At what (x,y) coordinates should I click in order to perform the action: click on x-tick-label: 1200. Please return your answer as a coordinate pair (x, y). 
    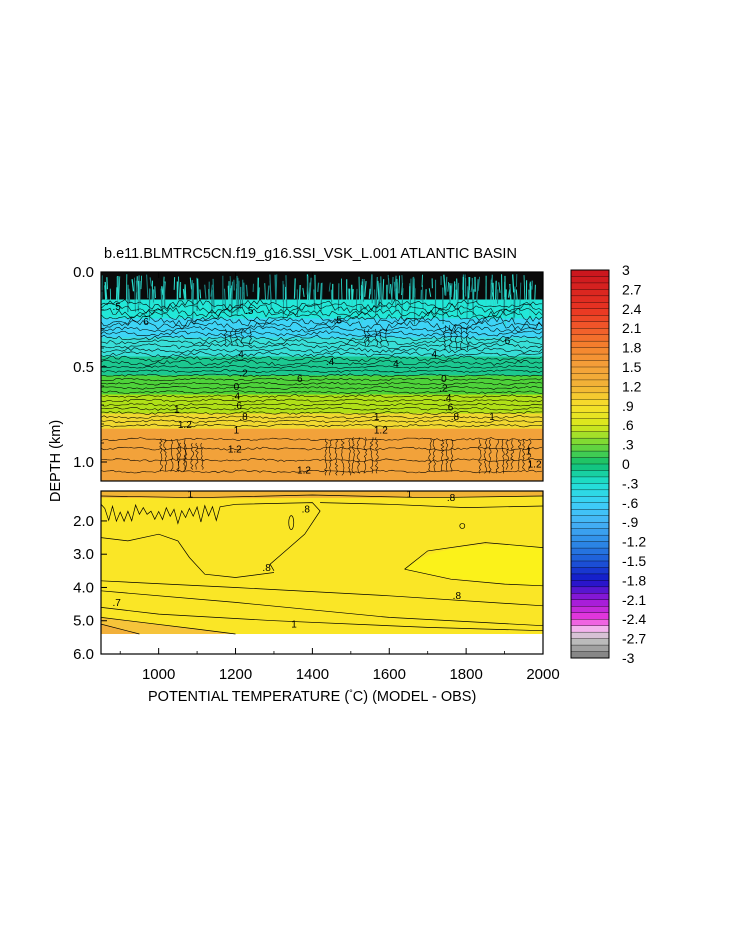
    Looking at the image, I should click on (235, 674).